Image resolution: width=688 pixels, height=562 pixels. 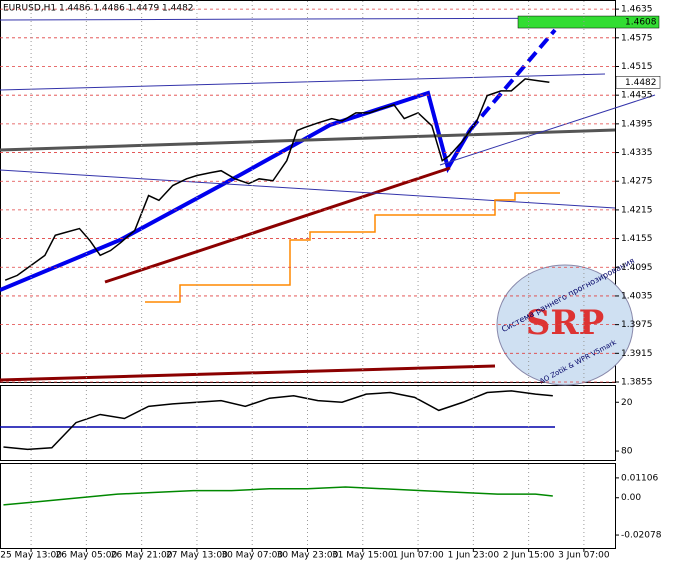 What do you see at coordinates (637, 383) in the screenshot?
I see `y-tick-label: 1.3855` at bounding box center [637, 383].